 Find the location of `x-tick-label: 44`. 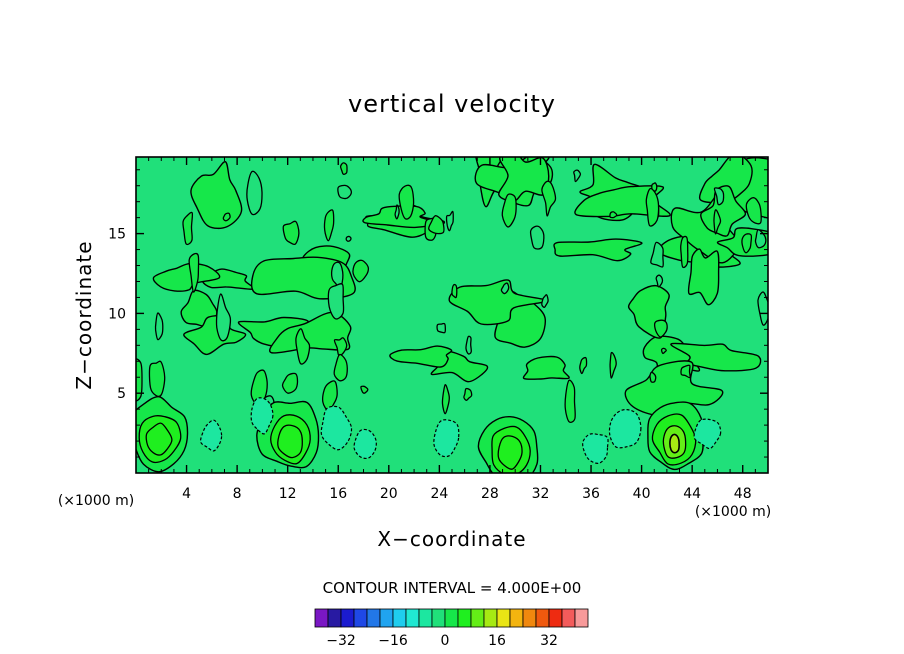

x-tick-label: 44 is located at coordinates (692, 494).